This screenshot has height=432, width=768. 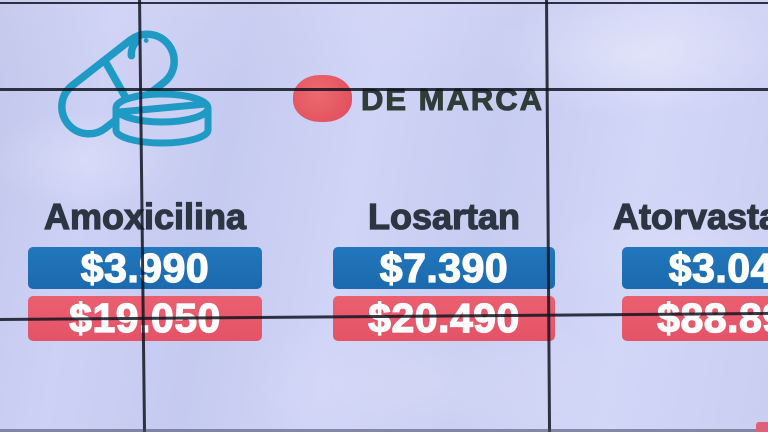 What do you see at coordinates (322, 98) in the screenshot?
I see `brand-marker-dot` at bounding box center [322, 98].